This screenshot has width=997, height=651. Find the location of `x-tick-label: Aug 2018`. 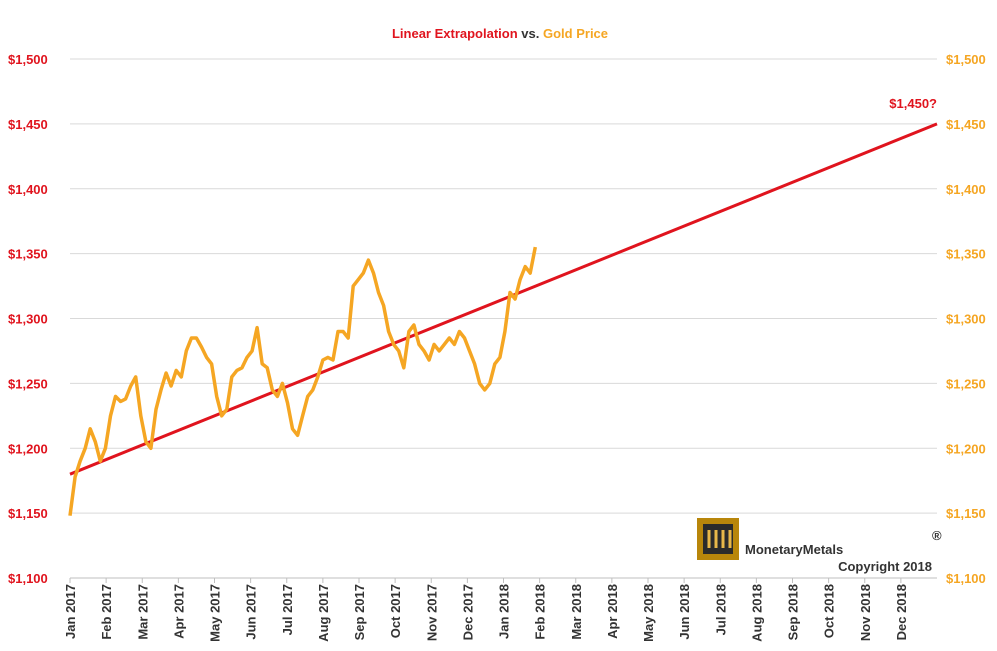

x-tick-label: Aug 2018 is located at coordinates (756, 613).